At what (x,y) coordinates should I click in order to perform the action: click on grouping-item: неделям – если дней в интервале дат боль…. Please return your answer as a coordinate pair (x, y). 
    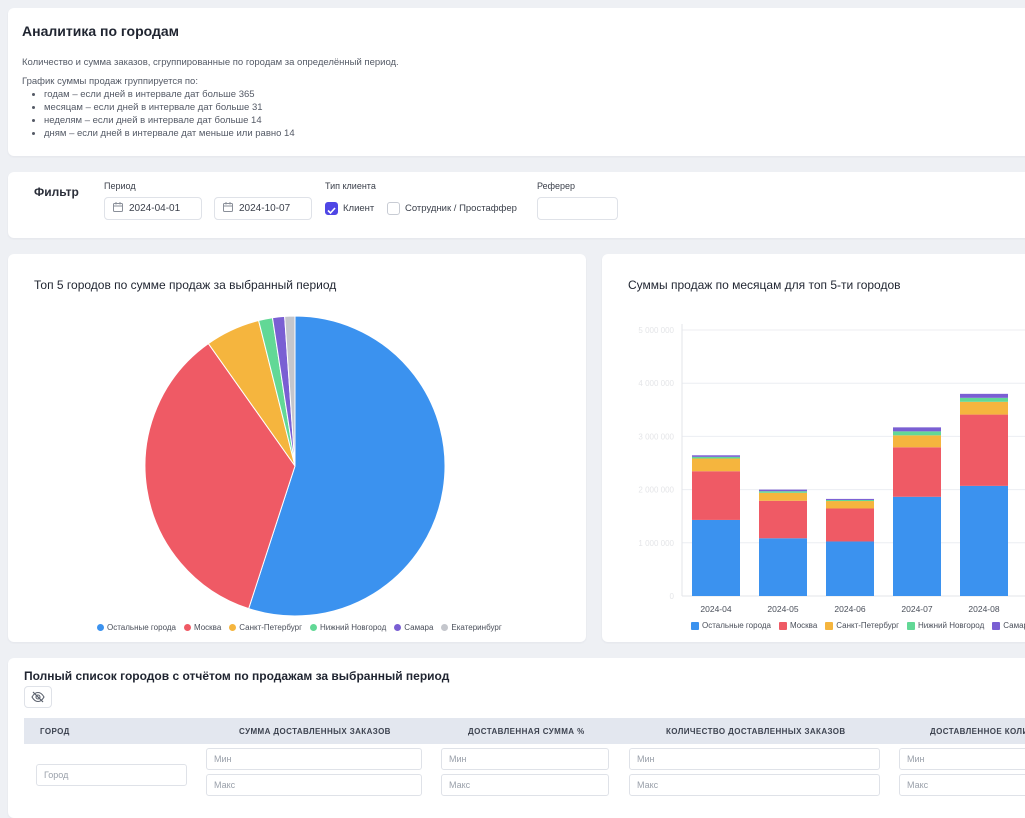
    Looking at the image, I should click on (169, 120).